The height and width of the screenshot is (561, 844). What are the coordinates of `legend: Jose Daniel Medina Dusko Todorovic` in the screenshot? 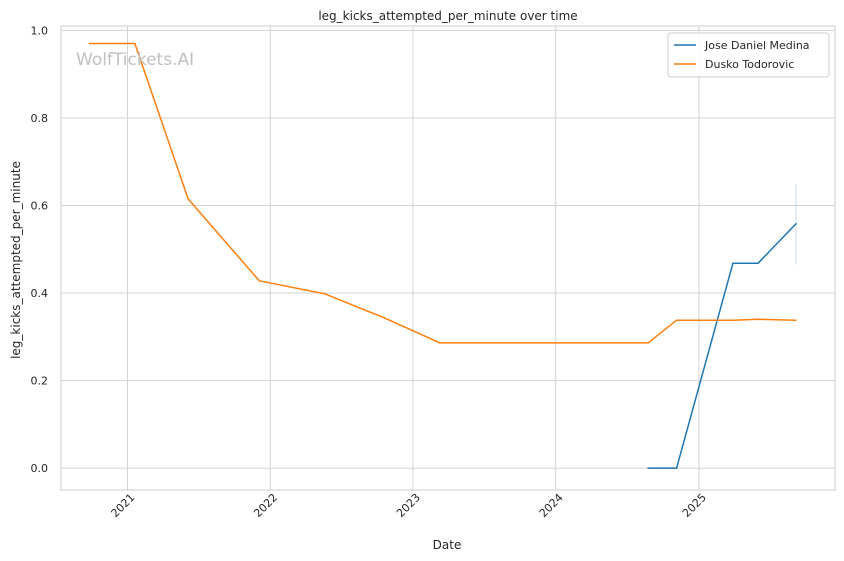 It's located at (748, 55).